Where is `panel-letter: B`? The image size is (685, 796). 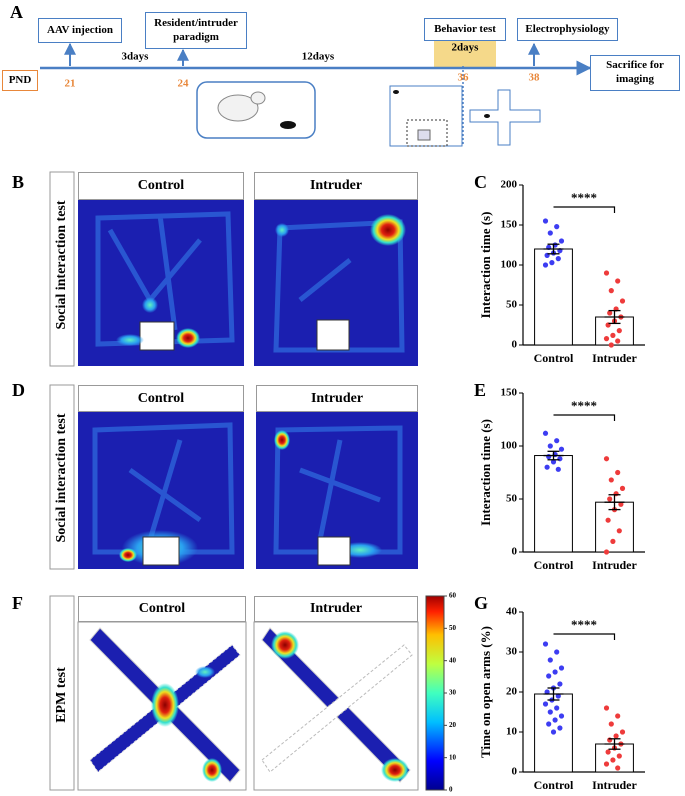
panel-letter: B is located at coordinates (18, 182).